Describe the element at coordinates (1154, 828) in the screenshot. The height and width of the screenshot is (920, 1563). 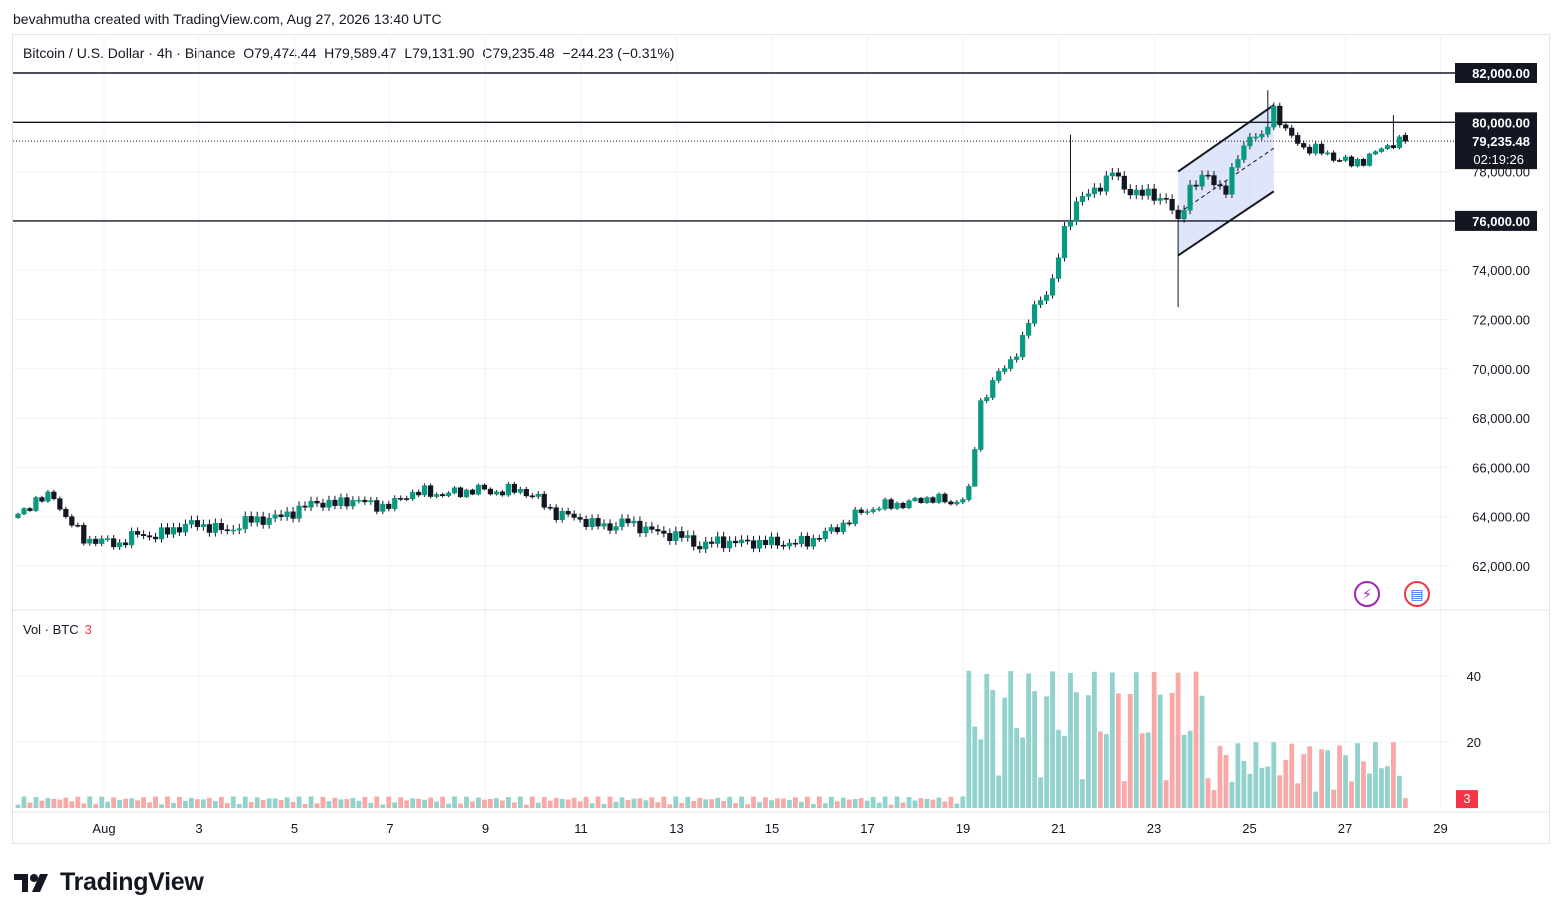
I see `time-tick-label: 23` at that location.